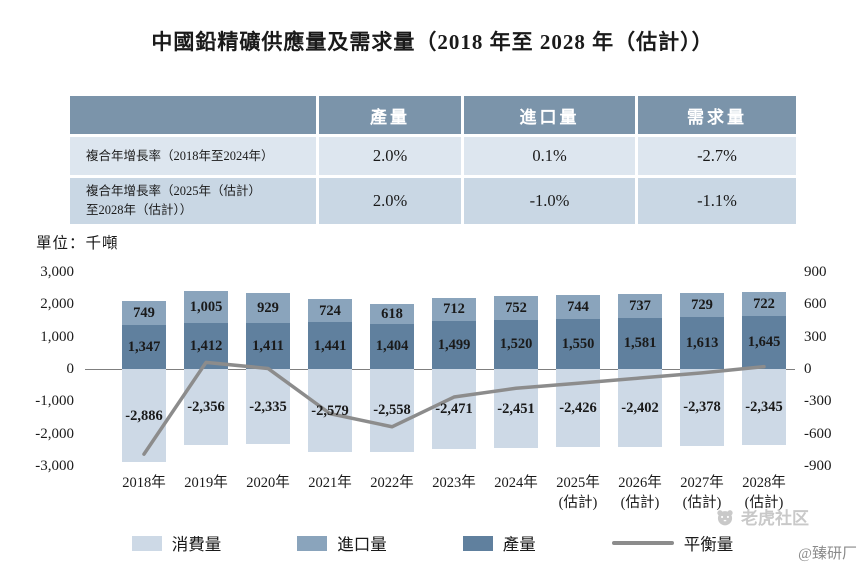  I want to click on bar-value-label: 1,412, so click(206, 346).